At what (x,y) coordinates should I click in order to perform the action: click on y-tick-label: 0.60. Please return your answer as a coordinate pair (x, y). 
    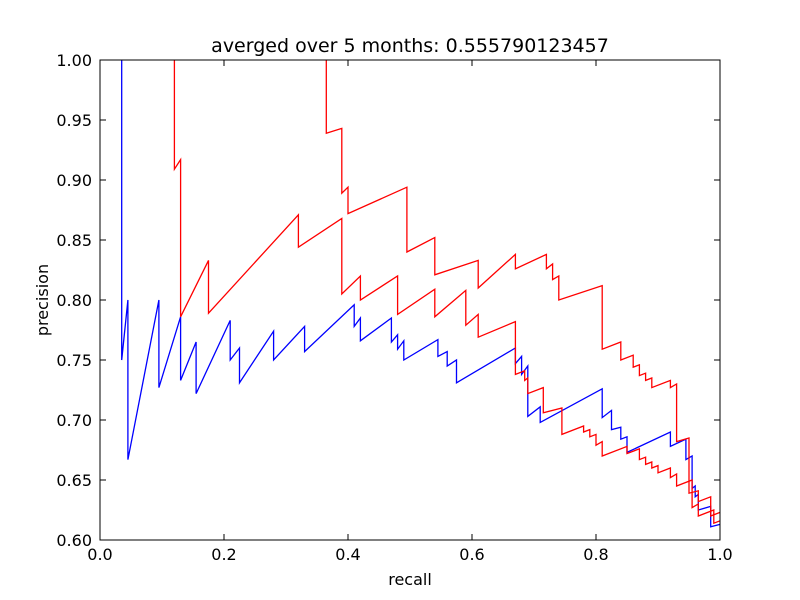
    Looking at the image, I should click on (74, 540).